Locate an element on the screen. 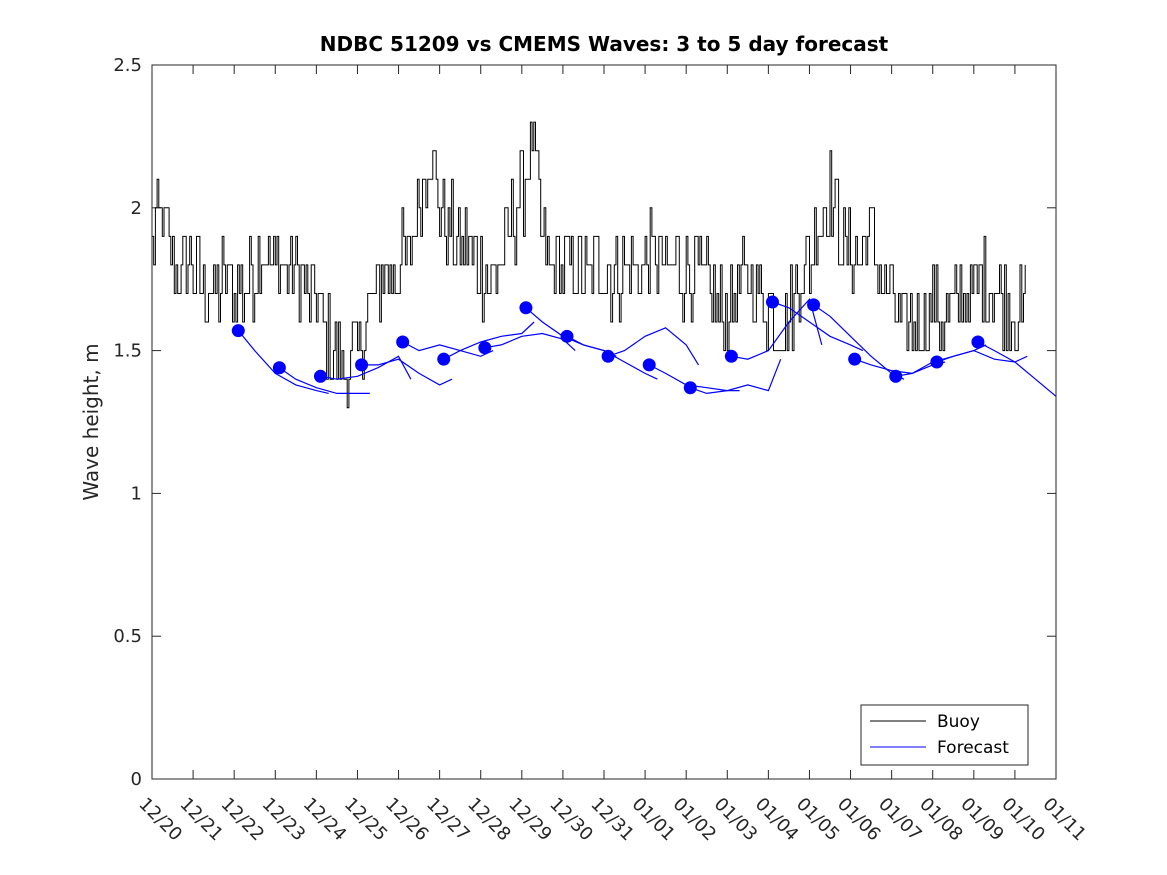  x-tick-label: 01/02 is located at coordinates (695, 820).